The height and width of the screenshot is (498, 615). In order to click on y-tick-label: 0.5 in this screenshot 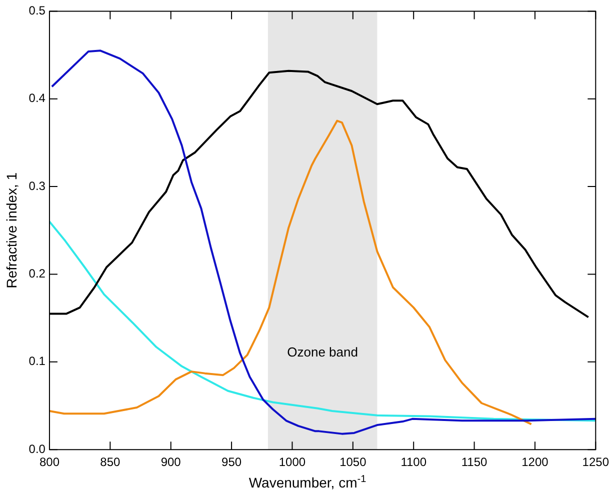, I will do `click(37, 11)`.